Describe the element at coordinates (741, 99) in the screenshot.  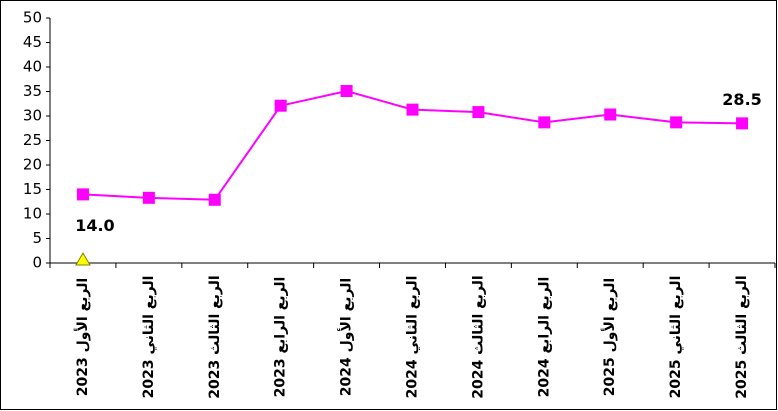
I see `data-label: 28.5` at that location.